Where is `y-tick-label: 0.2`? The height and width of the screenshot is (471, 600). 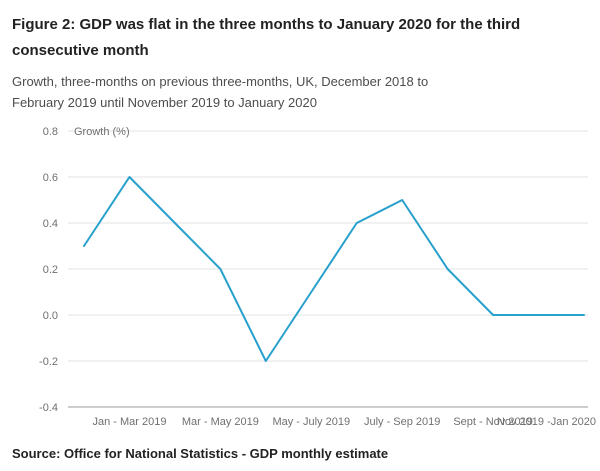
y-tick-label: 0.2 is located at coordinates (50, 270).